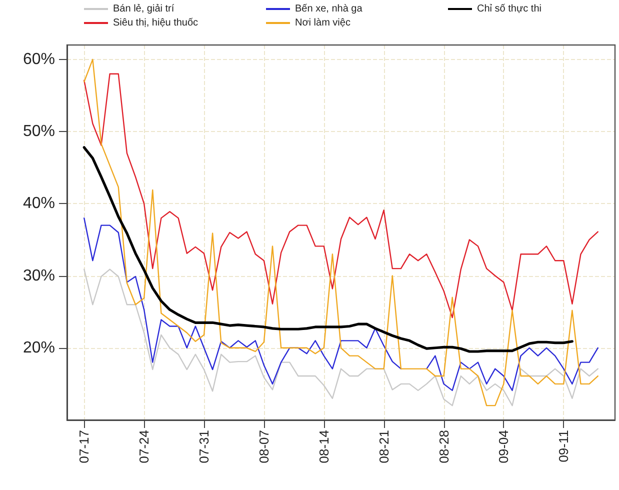 The image size is (619, 490). What do you see at coordinates (564, 446) in the screenshot?
I see `x-tick-label: 09-11` at bounding box center [564, 446].